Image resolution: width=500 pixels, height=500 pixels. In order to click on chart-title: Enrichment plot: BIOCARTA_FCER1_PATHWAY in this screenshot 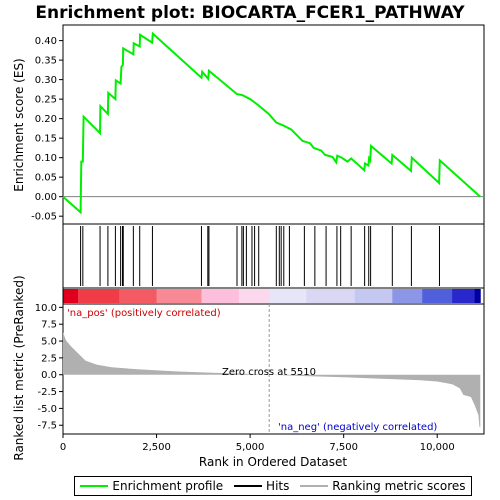, I will do `click(250, 13)`.